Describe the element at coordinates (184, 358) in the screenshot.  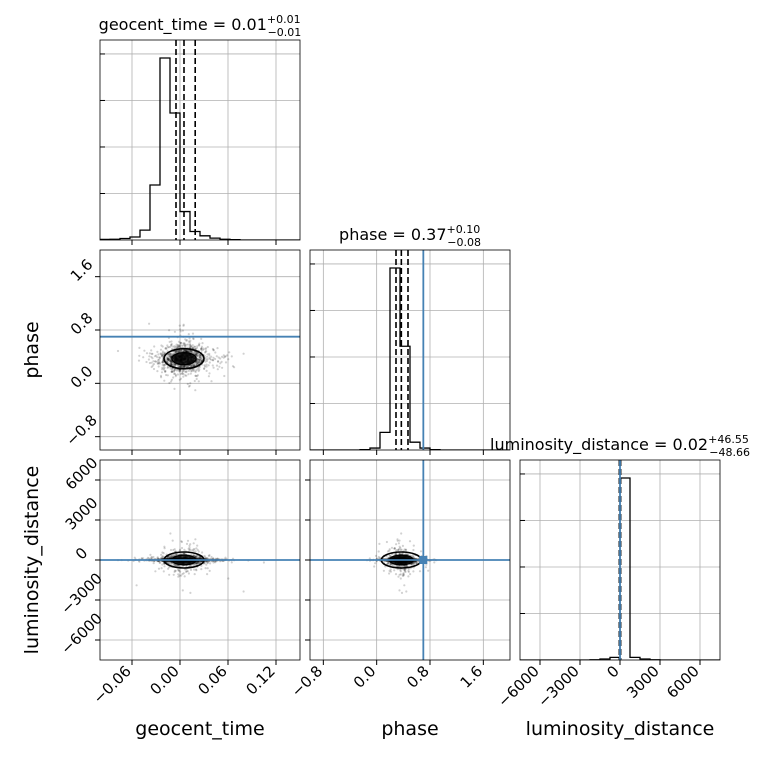
I see `contour-inner` at that location.